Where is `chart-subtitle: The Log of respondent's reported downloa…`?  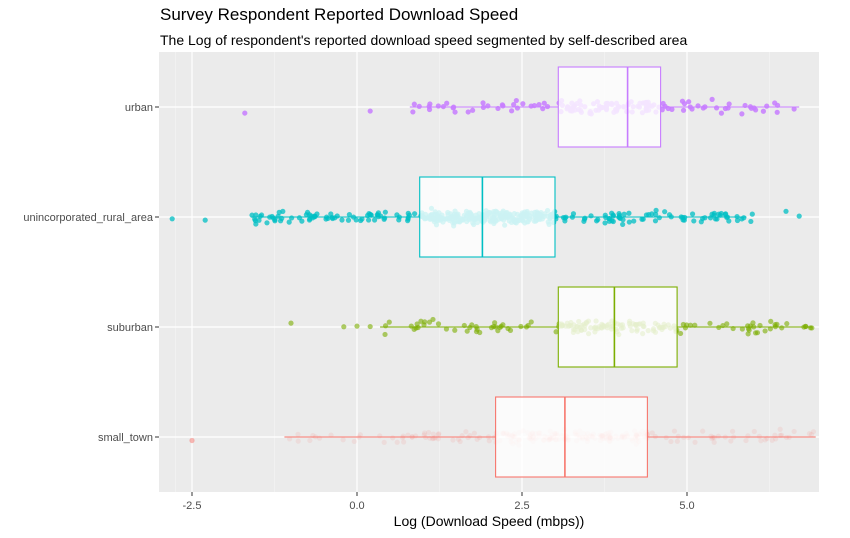 chart-subtitle: The Log of respondent's reported downloa… is located at coordinates (424, 40).